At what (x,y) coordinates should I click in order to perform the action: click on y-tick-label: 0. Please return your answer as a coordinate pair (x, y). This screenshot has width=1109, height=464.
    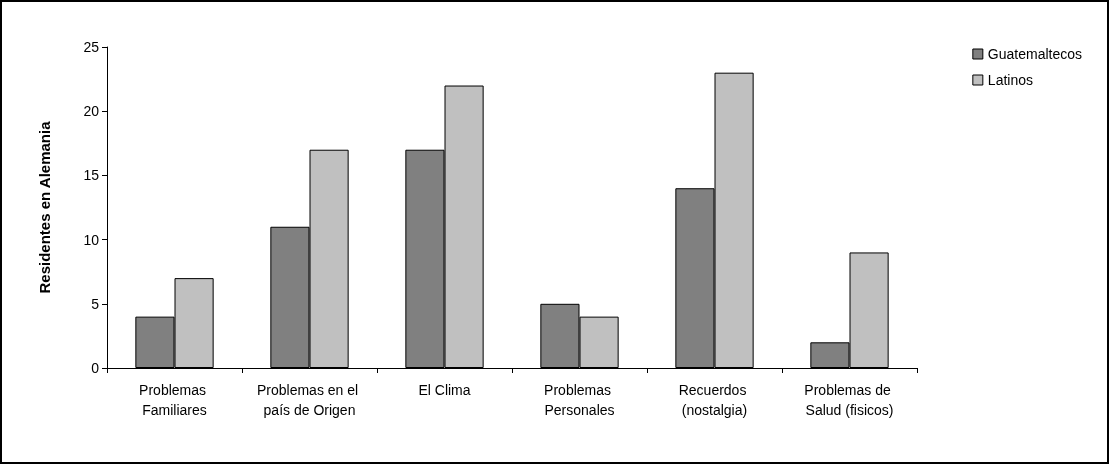
    Looking at the image, I should click on (95, 368).